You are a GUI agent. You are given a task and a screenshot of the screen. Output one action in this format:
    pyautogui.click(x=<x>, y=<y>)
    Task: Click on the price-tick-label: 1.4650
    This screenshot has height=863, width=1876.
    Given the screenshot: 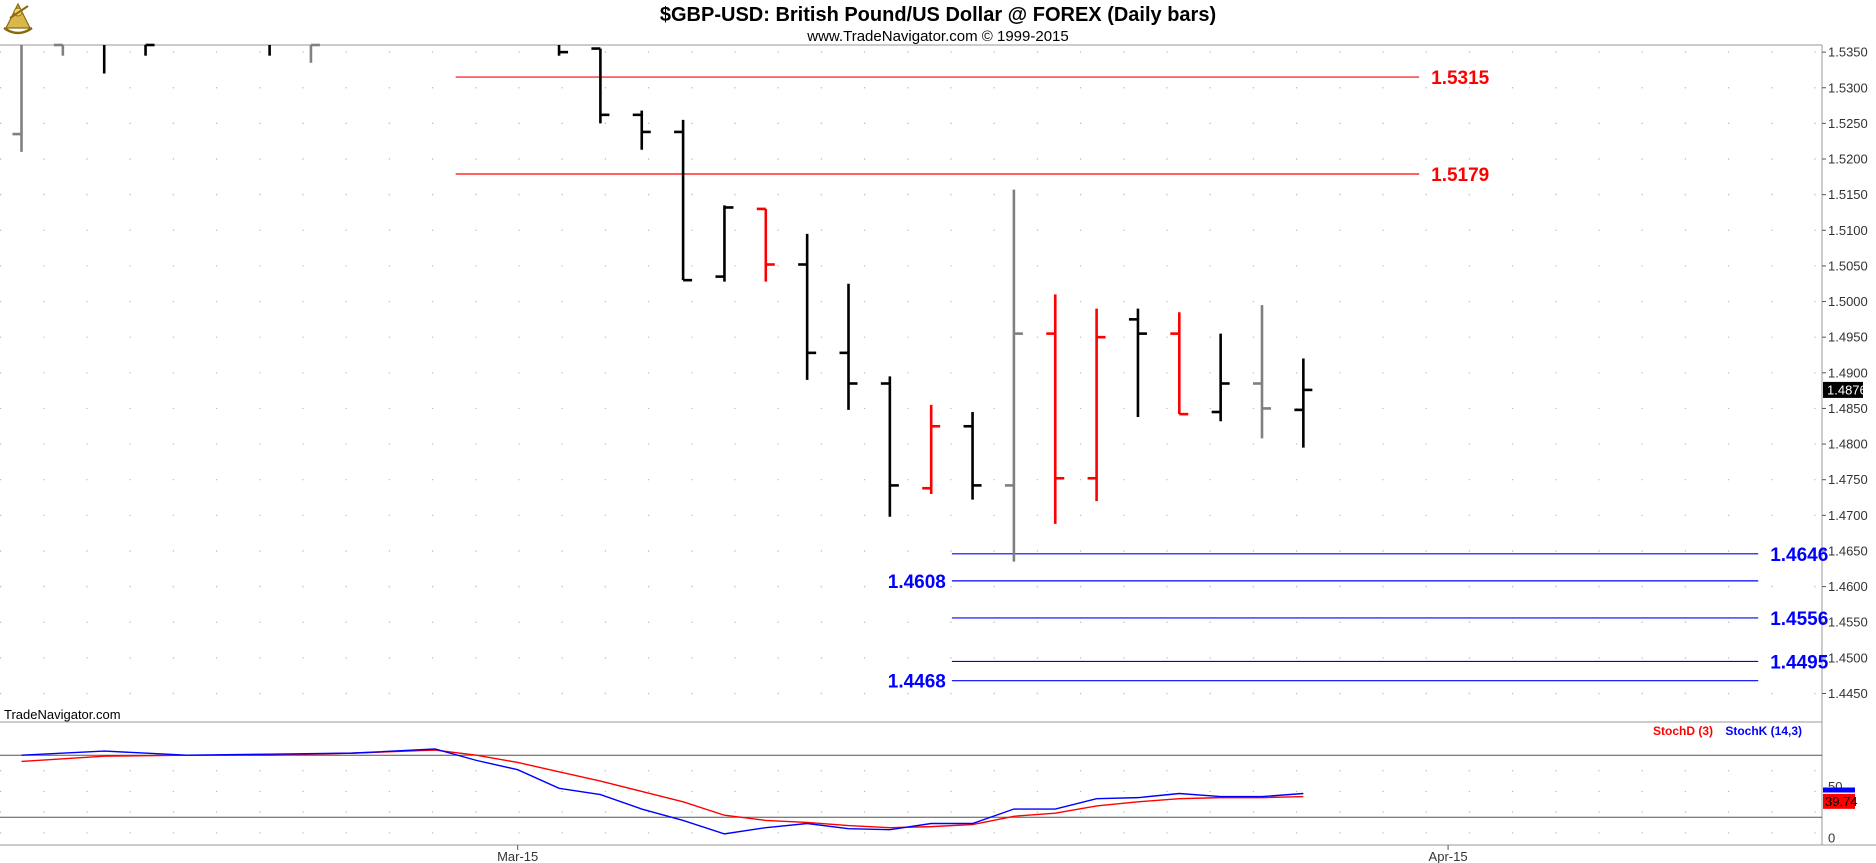 What is the action you would take?
    pyautogui.click(x=1848, y=550)
    